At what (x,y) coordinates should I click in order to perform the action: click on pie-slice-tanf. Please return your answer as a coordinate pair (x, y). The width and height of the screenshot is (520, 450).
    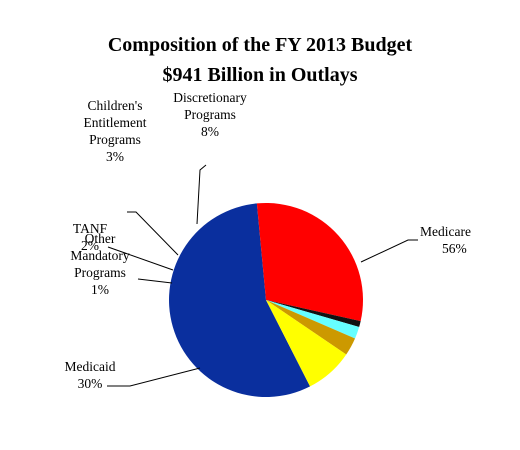
    Looking at the image, I should click on (313, 319).